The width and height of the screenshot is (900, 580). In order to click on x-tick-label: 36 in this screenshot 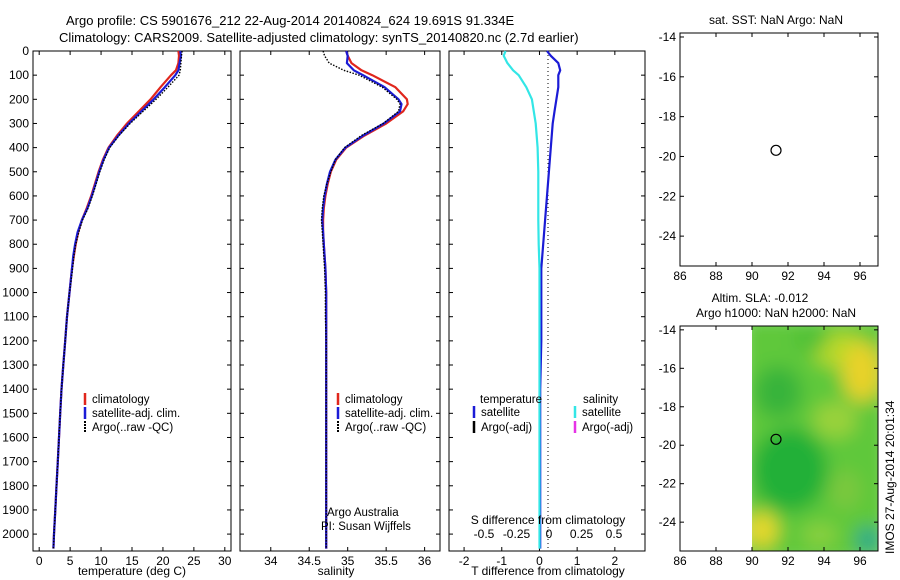, I will do `click(425, 561)`.